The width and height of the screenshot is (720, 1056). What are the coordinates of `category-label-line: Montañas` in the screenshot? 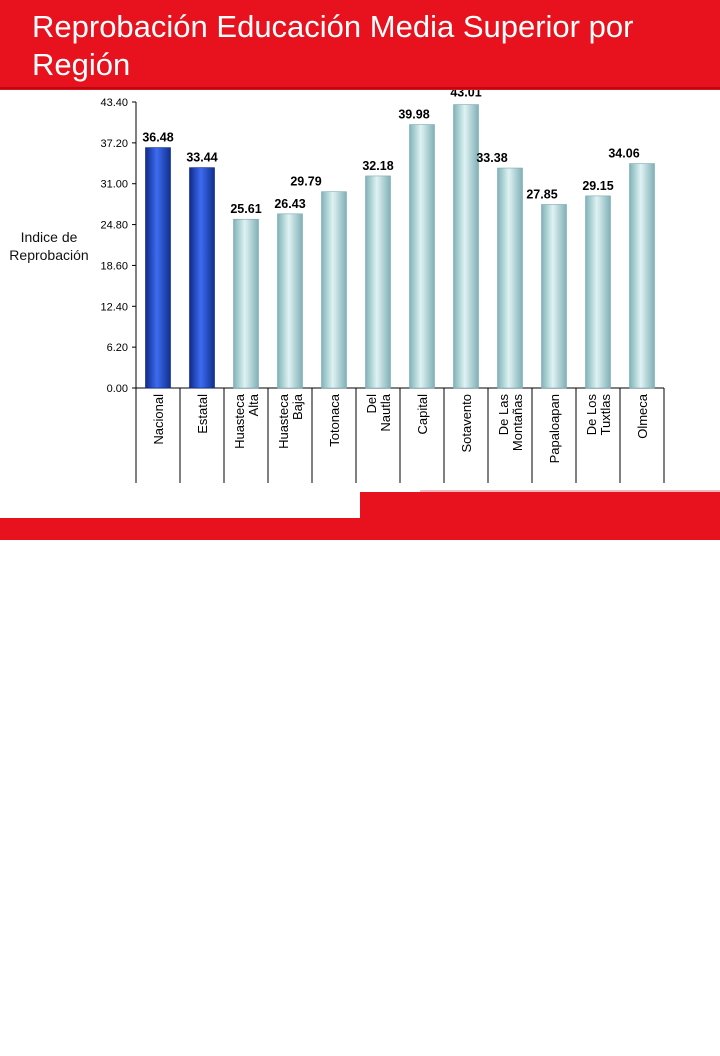 It's located at (517, 423).